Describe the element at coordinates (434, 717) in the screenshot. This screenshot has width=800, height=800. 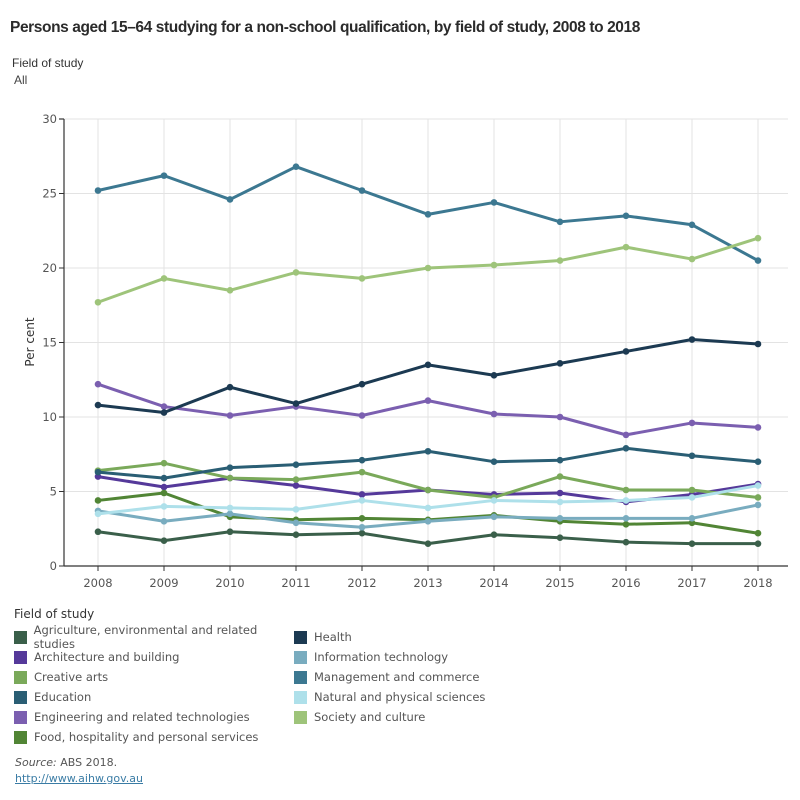
I see `legend-item: Society and culture` at that location.